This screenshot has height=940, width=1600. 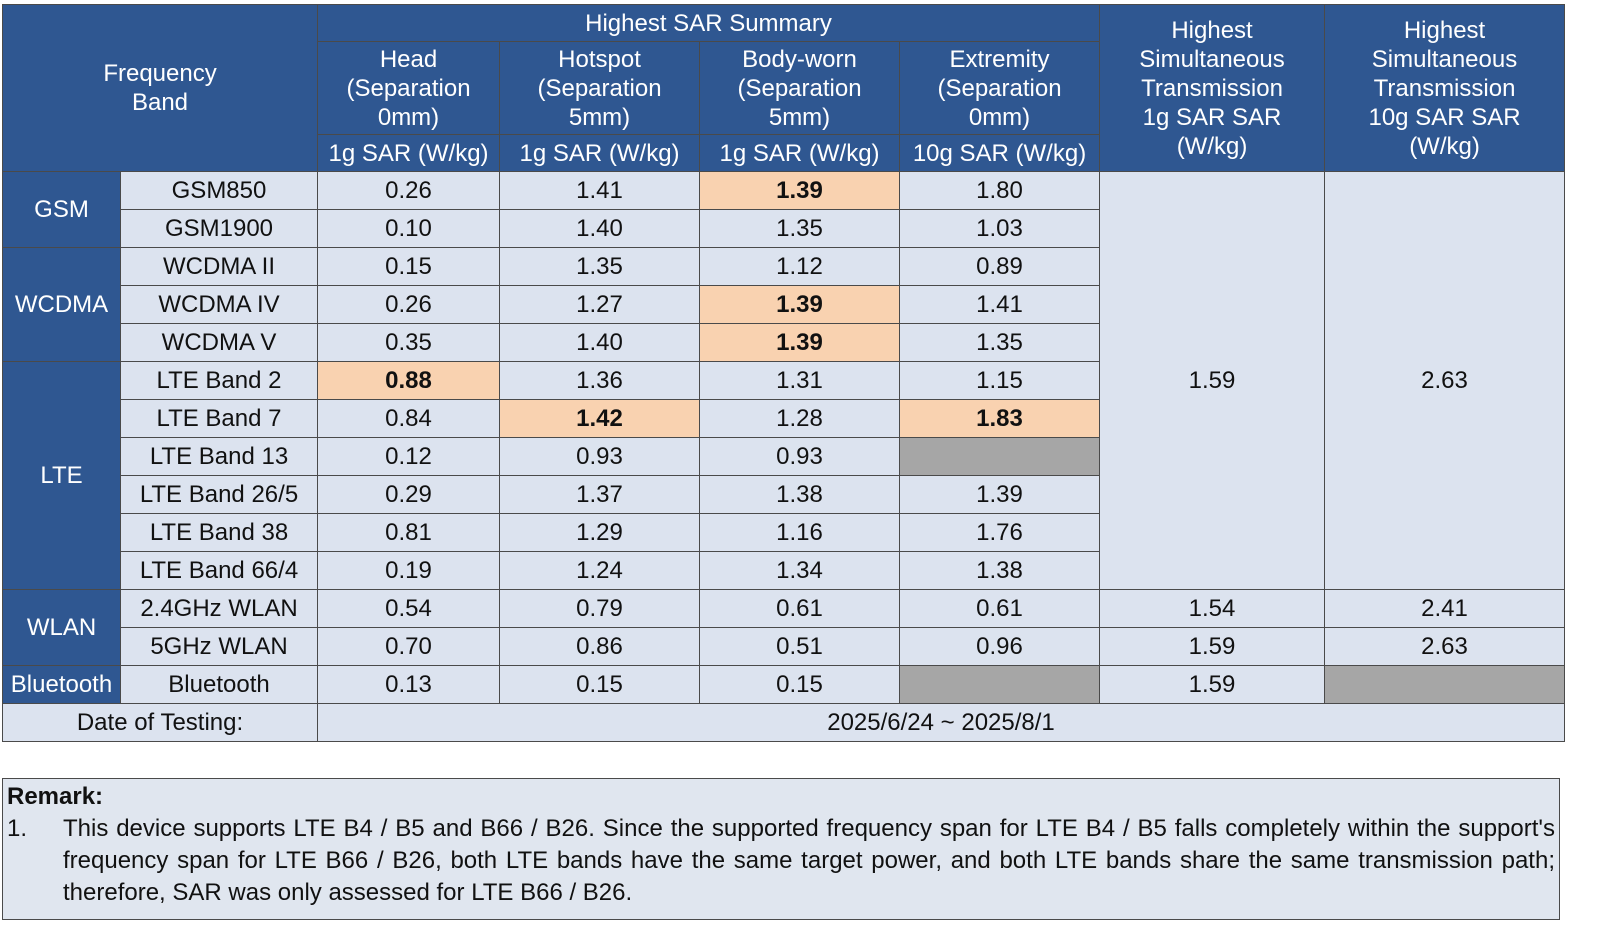 What do you see at coordinates (1000, 646) in the screenshot?
I see `value-cell: 0.96` at bounding box center [1000, 646].